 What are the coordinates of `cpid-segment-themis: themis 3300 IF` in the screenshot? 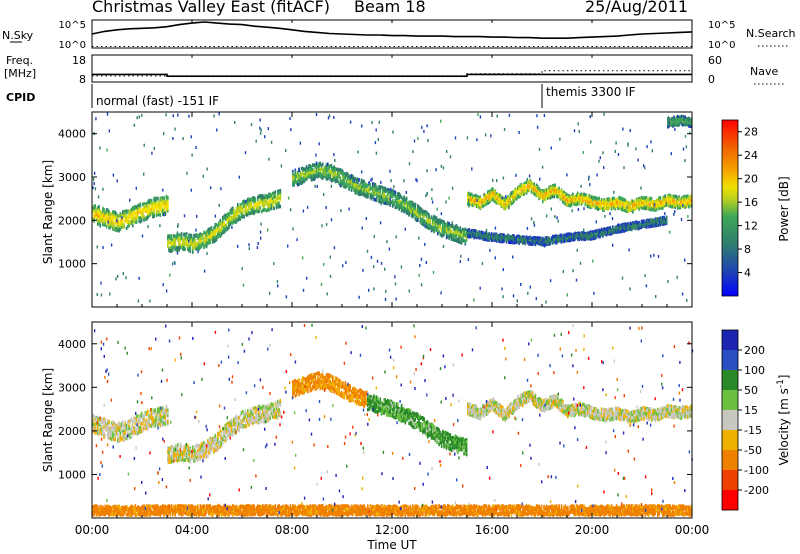 It's located at (591, 92).